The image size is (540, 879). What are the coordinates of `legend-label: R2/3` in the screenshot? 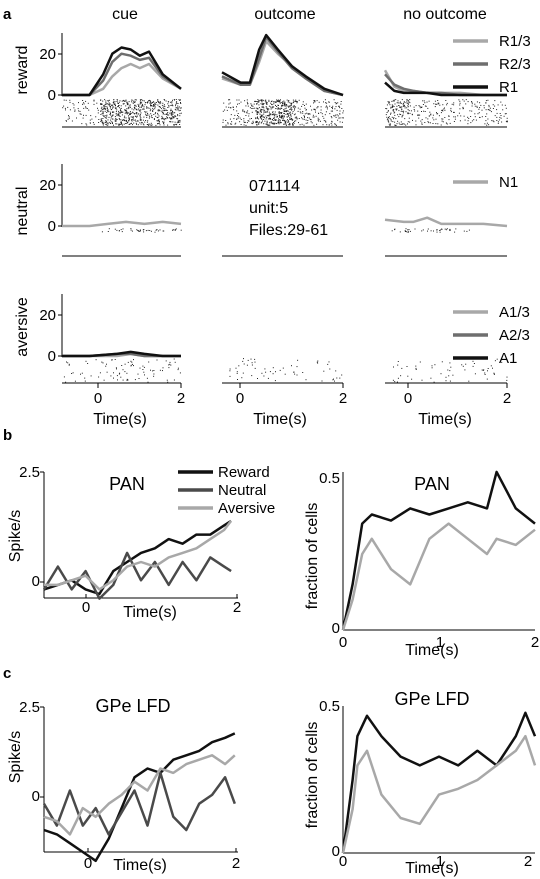 It's located at (515, 64).